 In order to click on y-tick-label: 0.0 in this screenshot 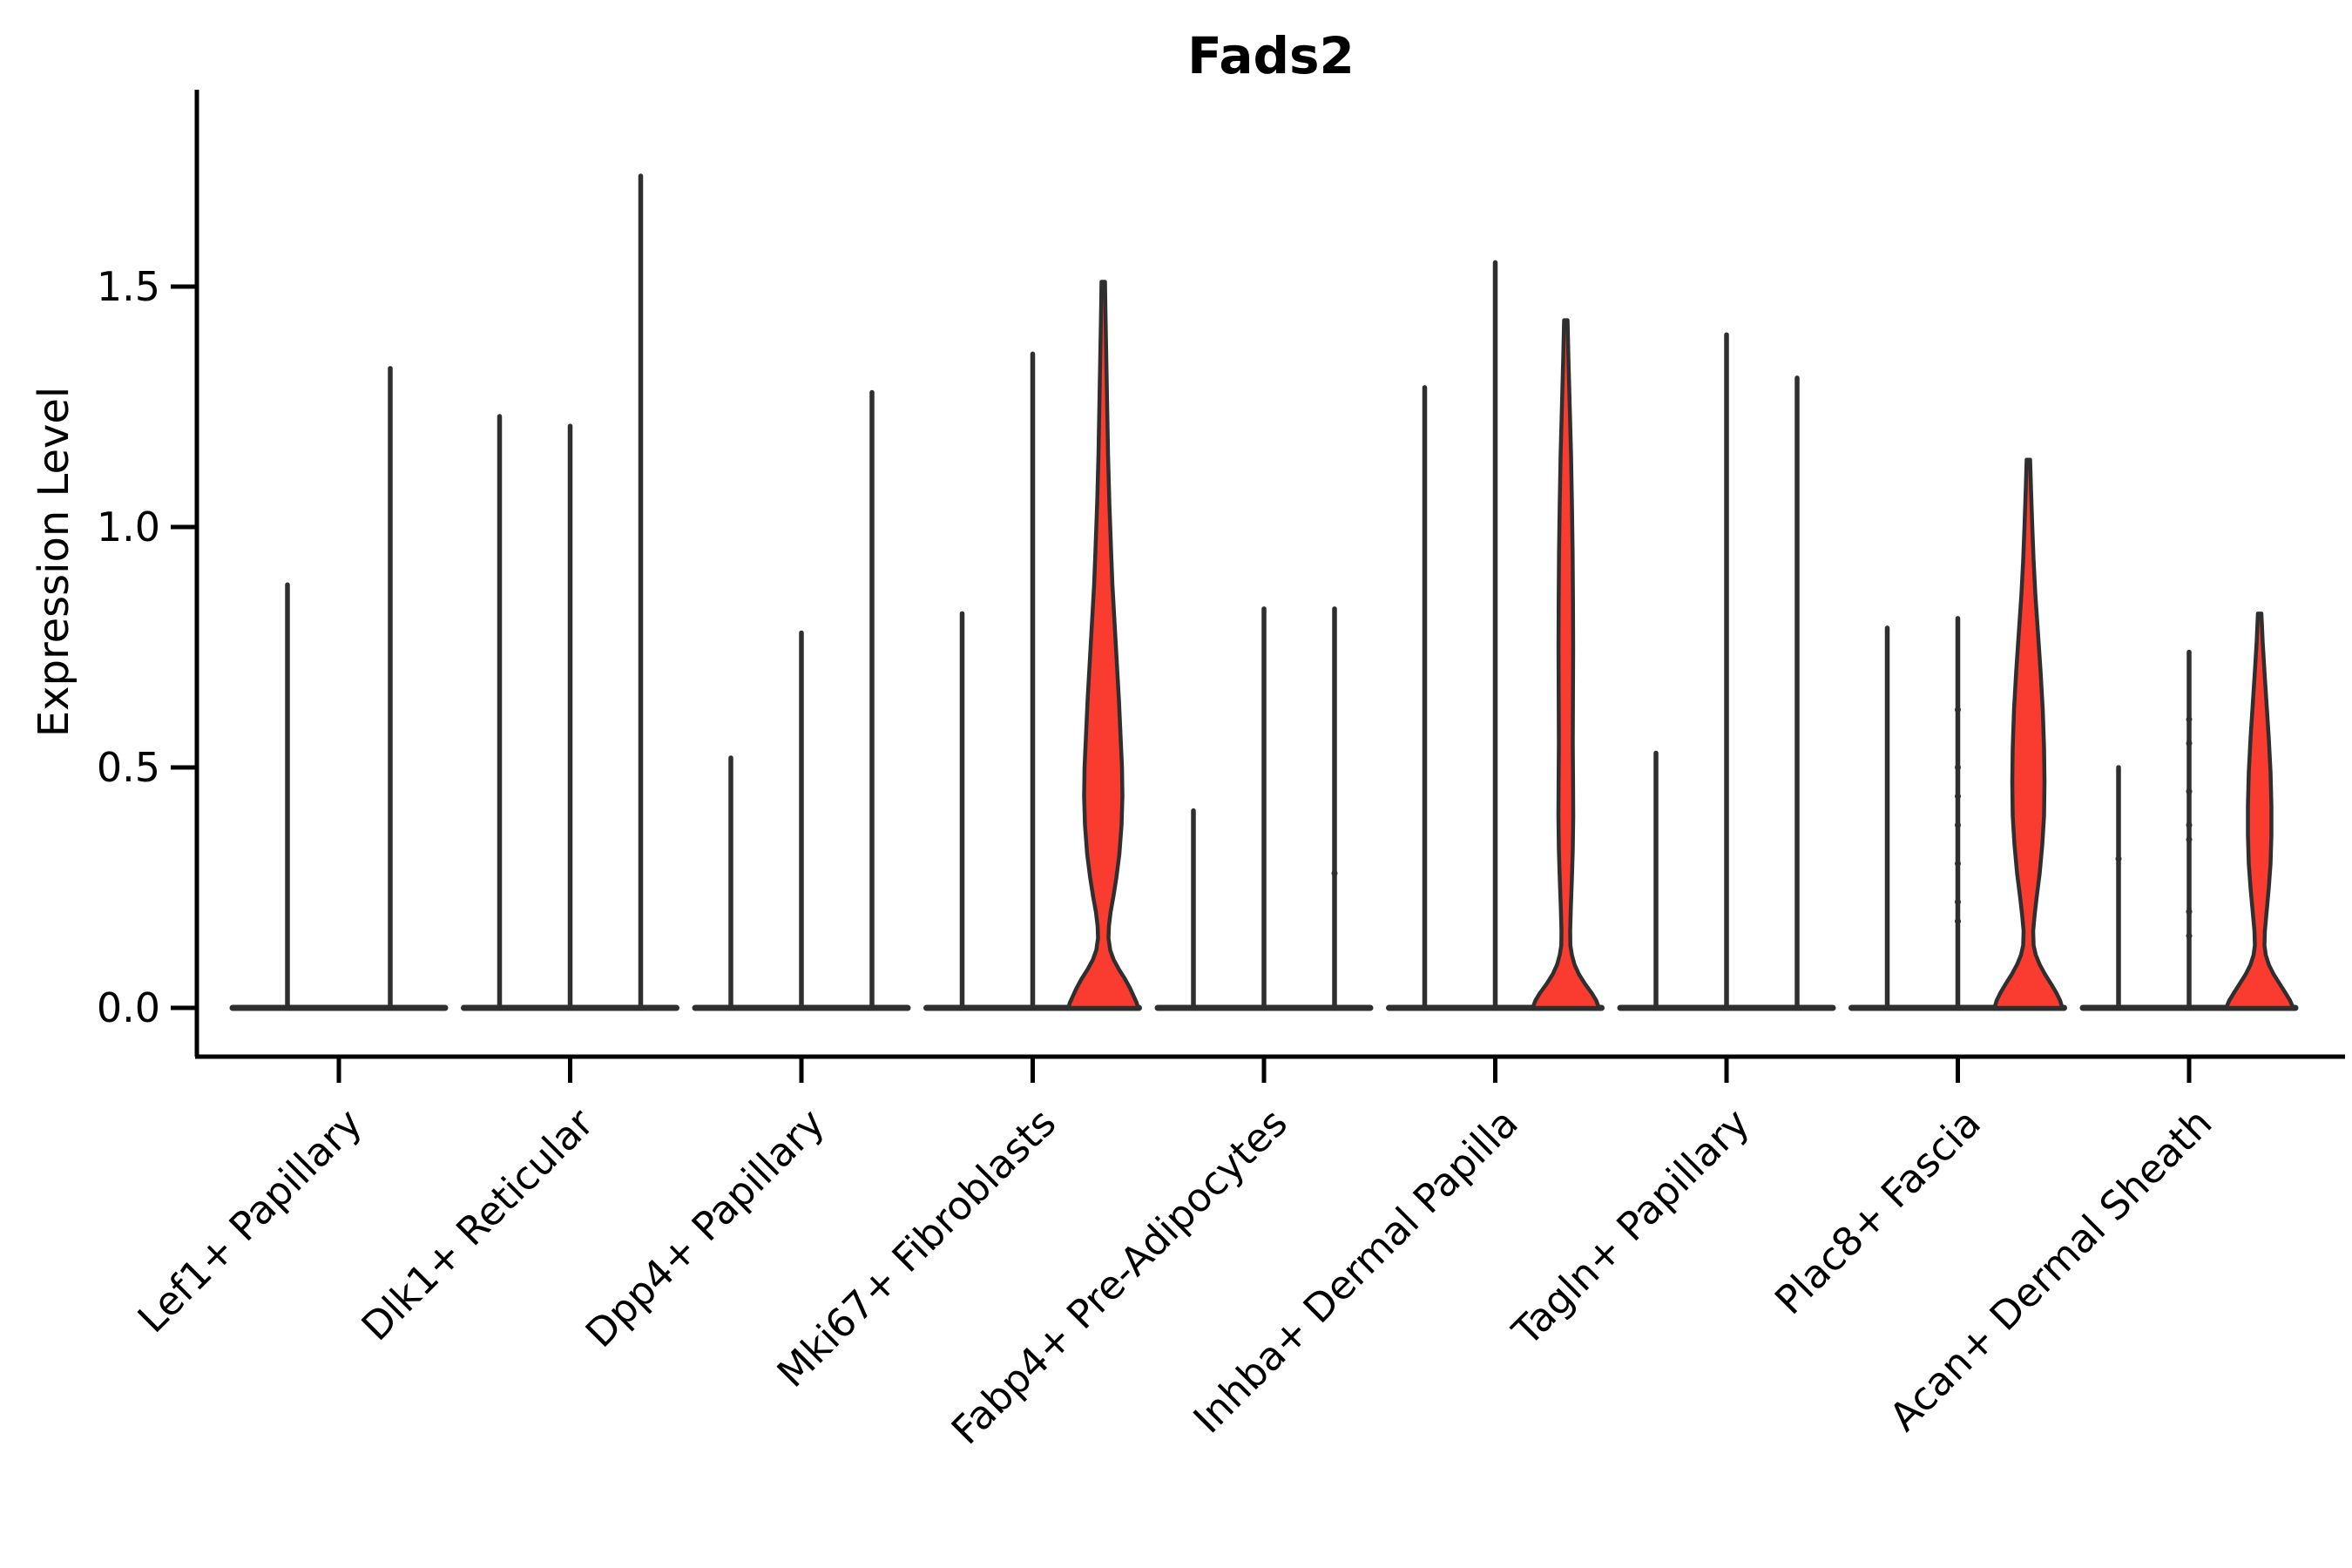, I will do `click(128, 1007)`.